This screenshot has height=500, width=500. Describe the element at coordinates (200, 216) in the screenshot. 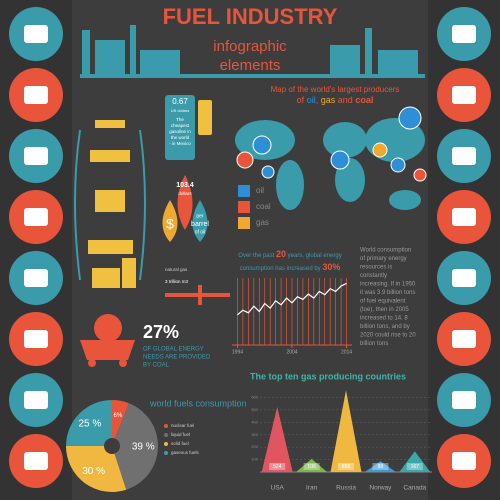

I see `barrel-per: per` at that location.